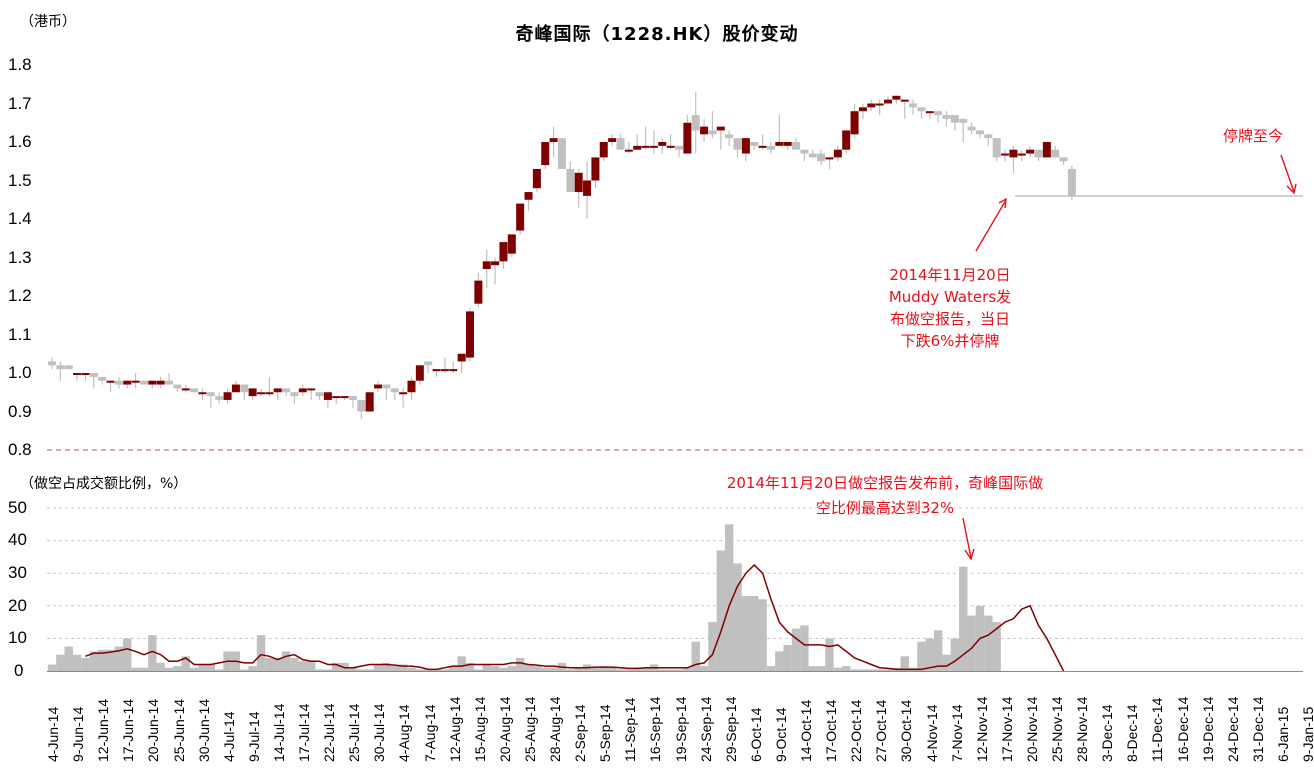 The image size is (1314, 770). I want to click on x-tick-label: 14-Oct-14, so click(806, 730).